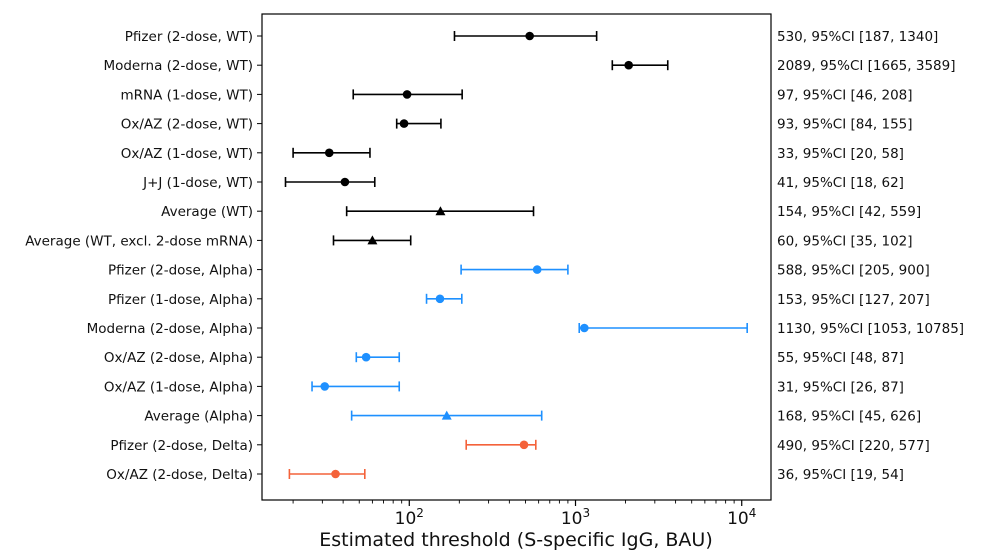 The height and width of the screenshot is (551, 993). What do you see at coordinates (857, 37) in the screenshot?
I see `value-annotation: 530, 95%CI [187, 1340]` at bounding box center [857, 37].